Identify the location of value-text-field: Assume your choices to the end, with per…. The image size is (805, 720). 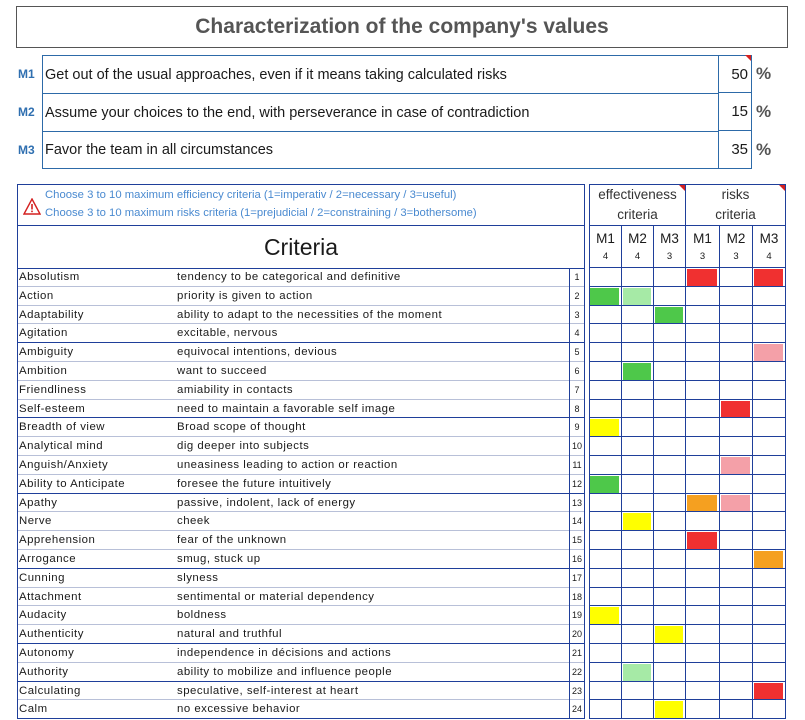
(380, 112).